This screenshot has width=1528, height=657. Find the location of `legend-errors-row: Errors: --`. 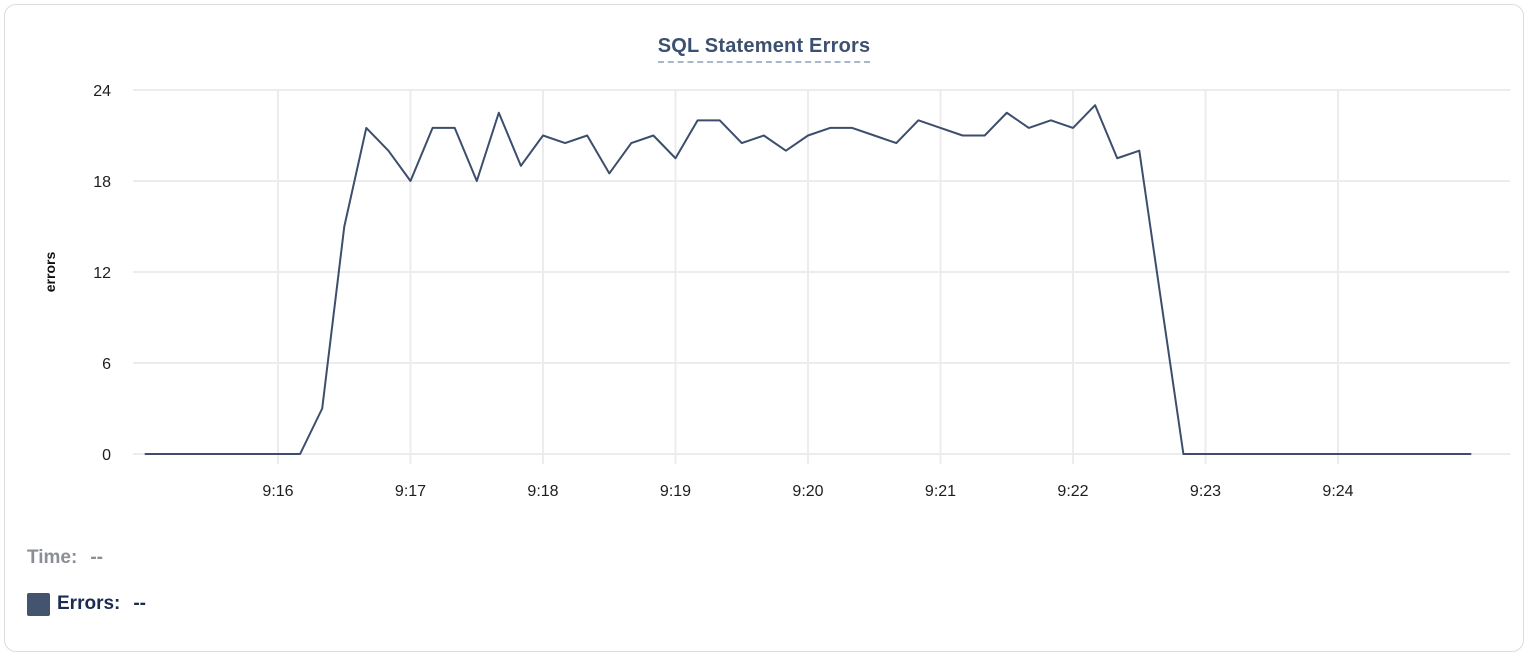

legend-errors-row: Errors: -- is located at coordinates (86, 604).